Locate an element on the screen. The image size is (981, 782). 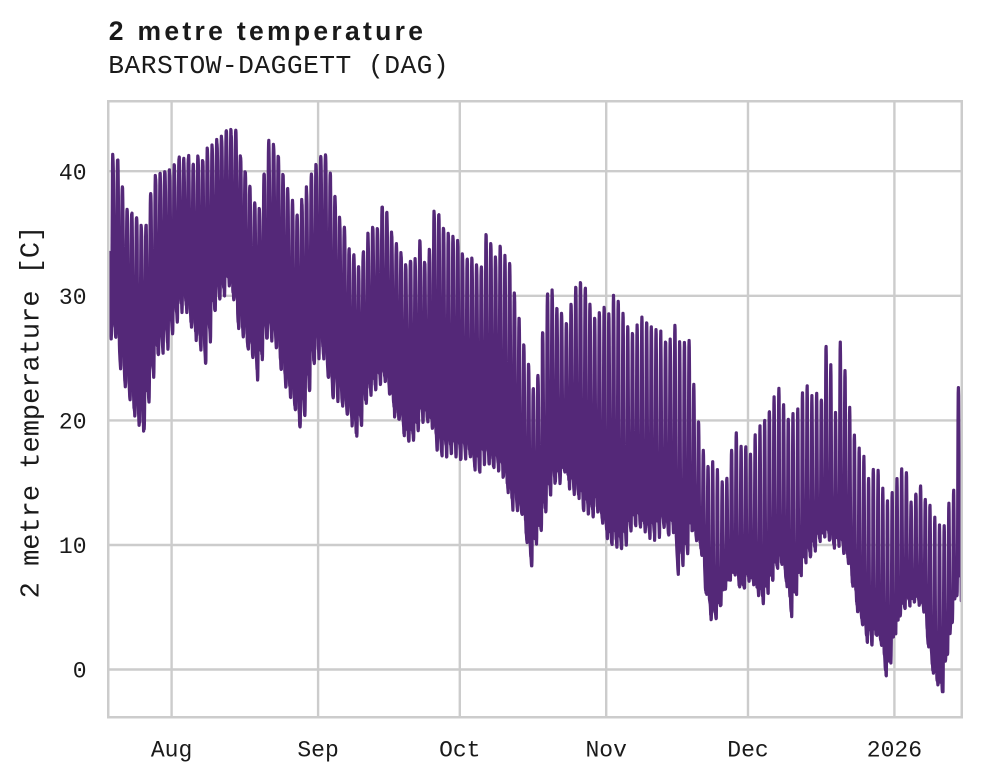
svg-text: Oct is located at coordinates (459, 751).